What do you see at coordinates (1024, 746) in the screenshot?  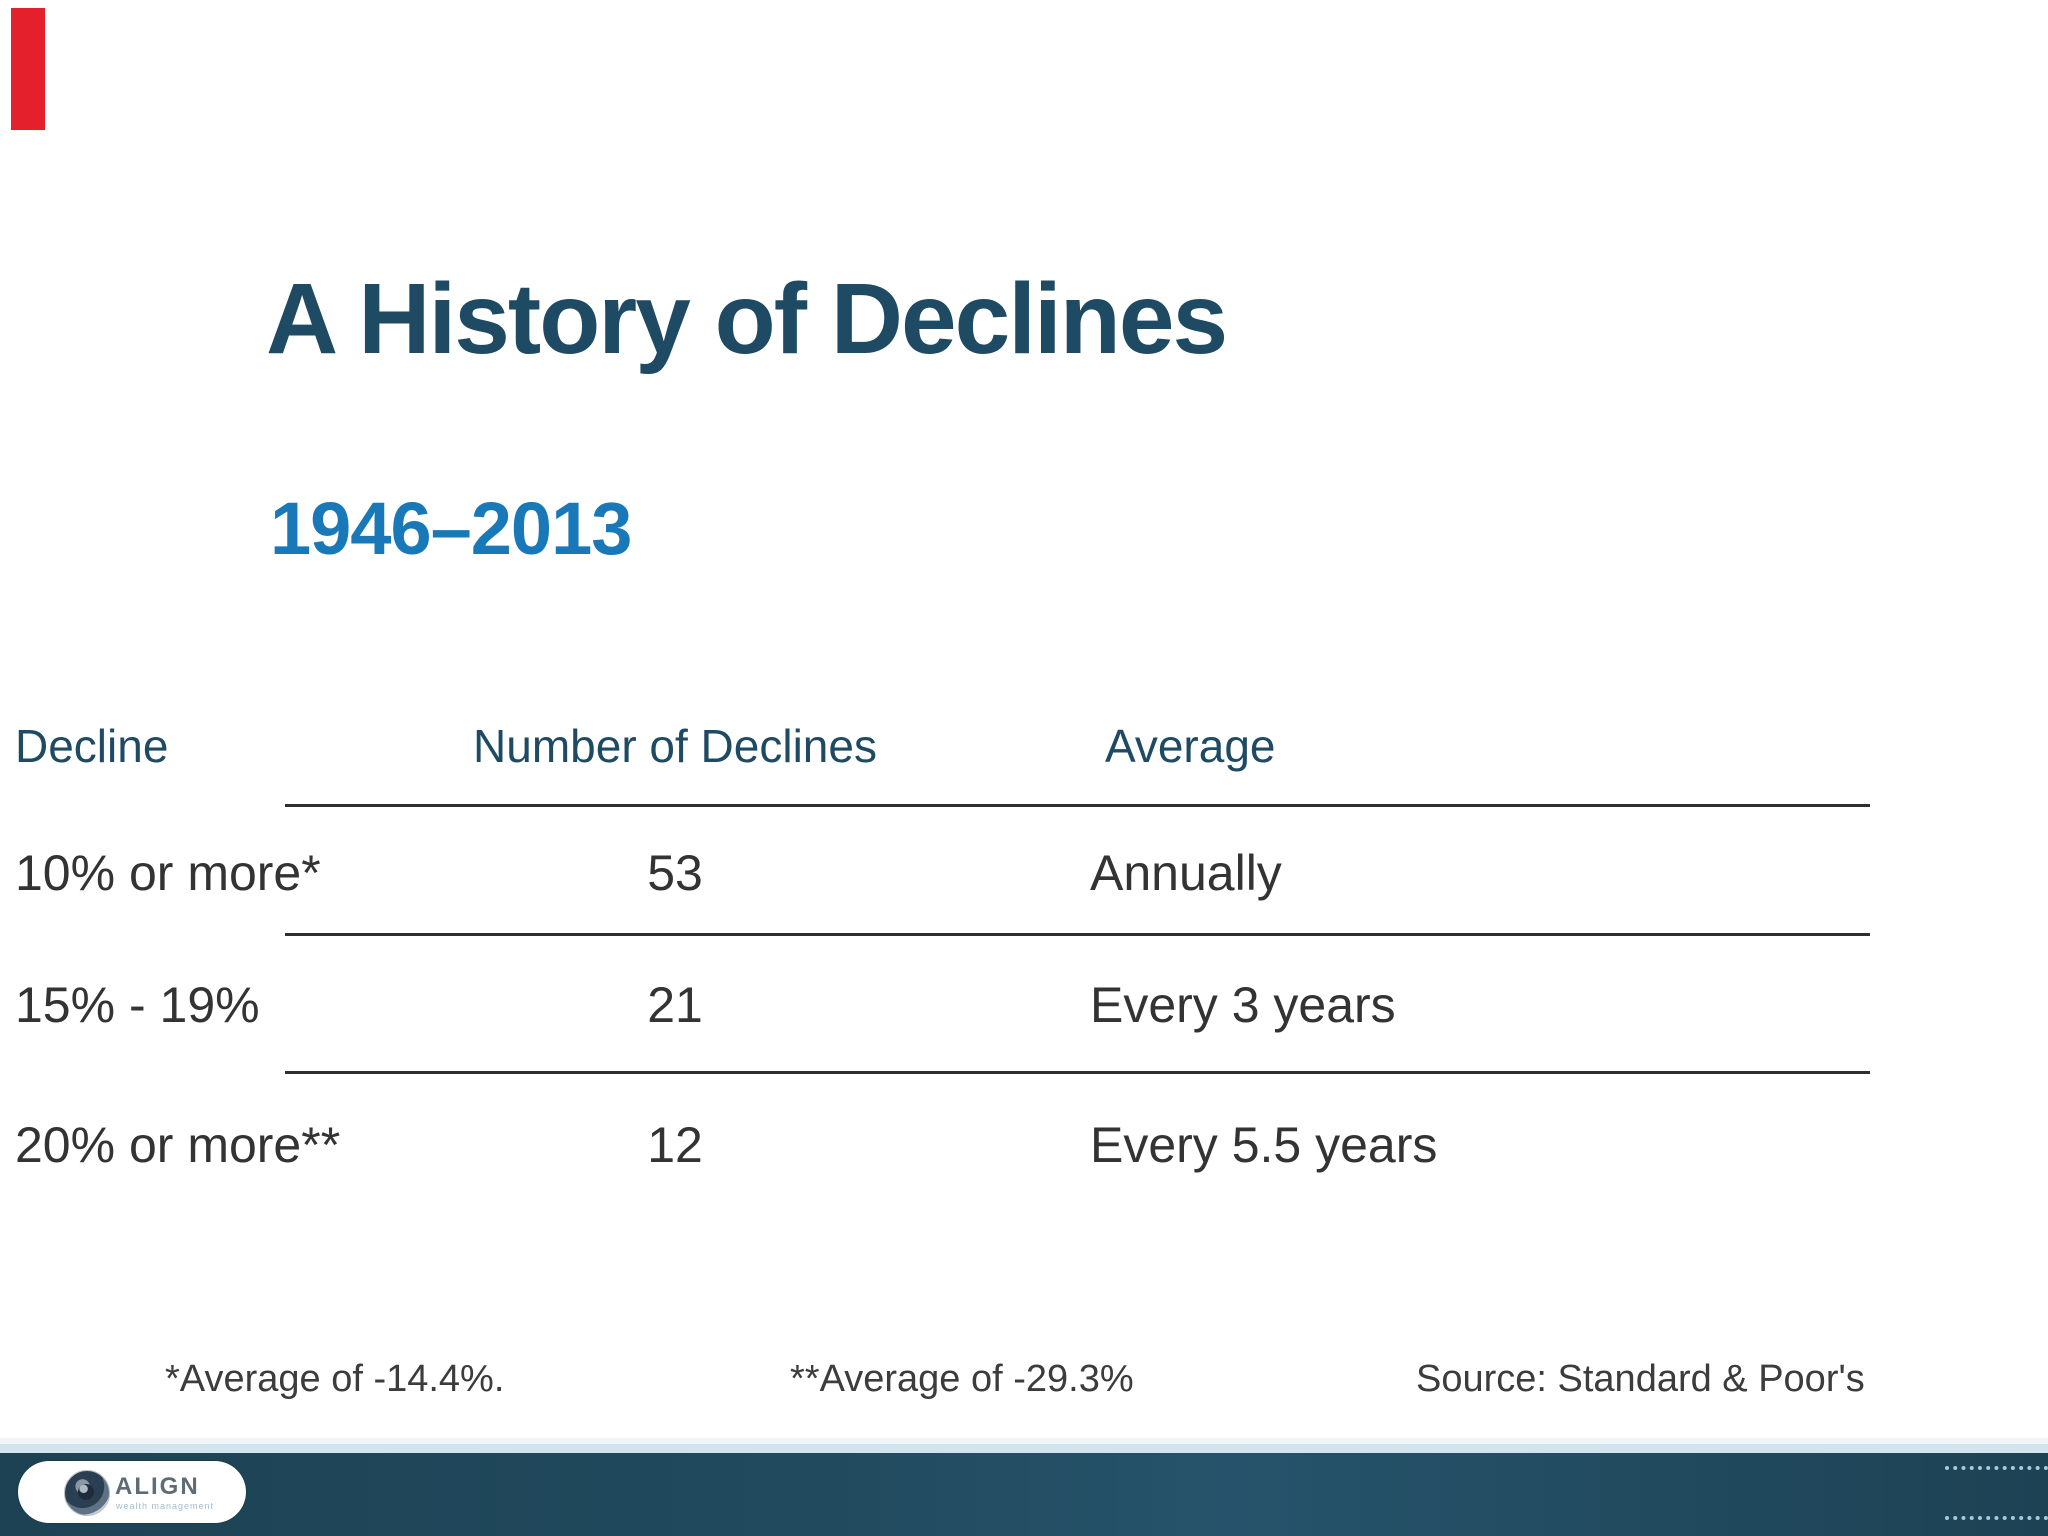 I see `table-header-row: Decline Number of Declines Average` at bounding box center [1024, 746].